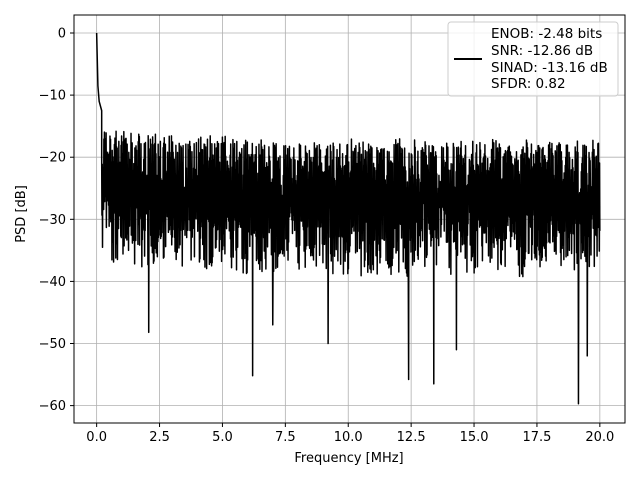  I want to click on legend-box, so click(533, 59).